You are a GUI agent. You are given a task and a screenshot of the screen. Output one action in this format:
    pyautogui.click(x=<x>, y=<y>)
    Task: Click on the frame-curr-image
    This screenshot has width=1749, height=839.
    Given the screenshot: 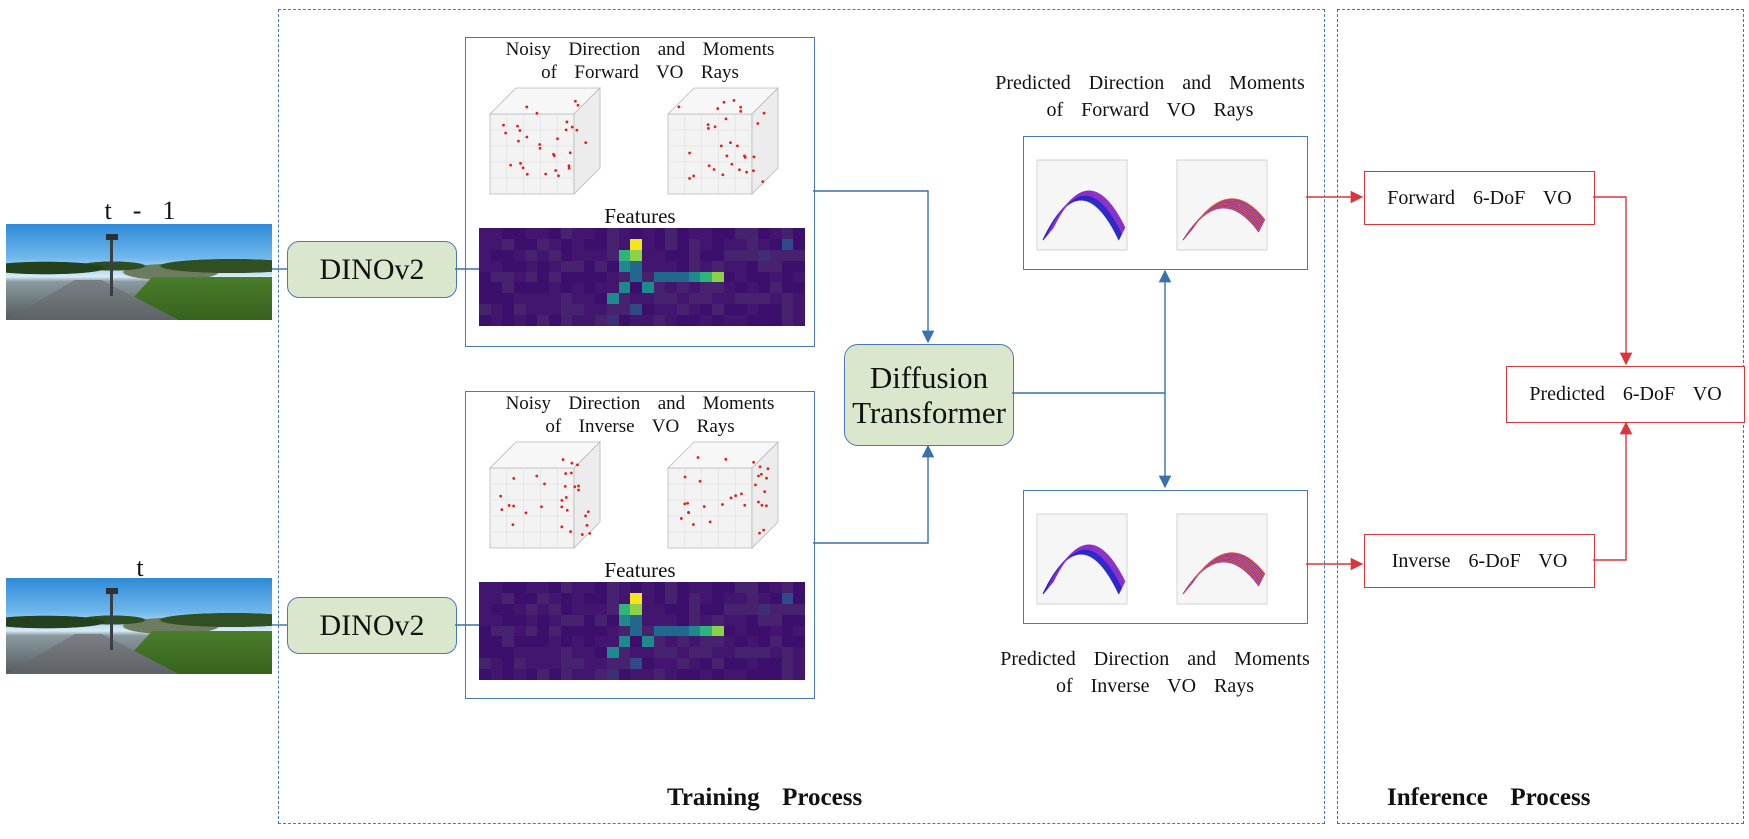 What is the action you would take?
    pyautogui.click(x=139, y=626)
    